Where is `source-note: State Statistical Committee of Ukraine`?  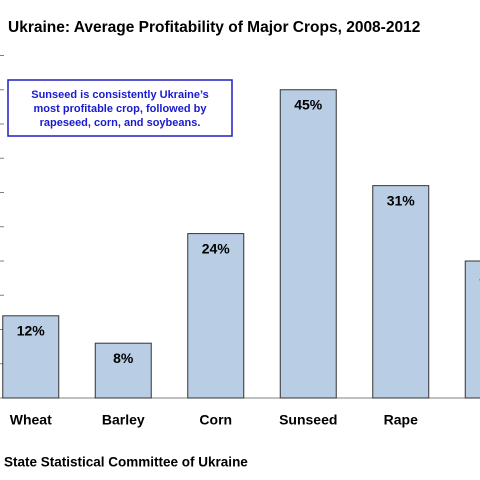 source-note: State Statistical Committee of Ukraine is located at coordinates (126, 462).